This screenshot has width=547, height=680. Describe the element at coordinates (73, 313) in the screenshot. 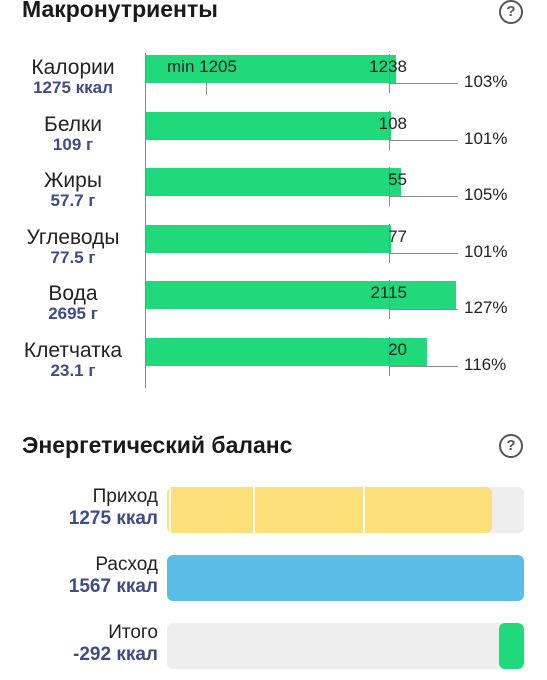

I see `macro-value: 2695 г` at that location.